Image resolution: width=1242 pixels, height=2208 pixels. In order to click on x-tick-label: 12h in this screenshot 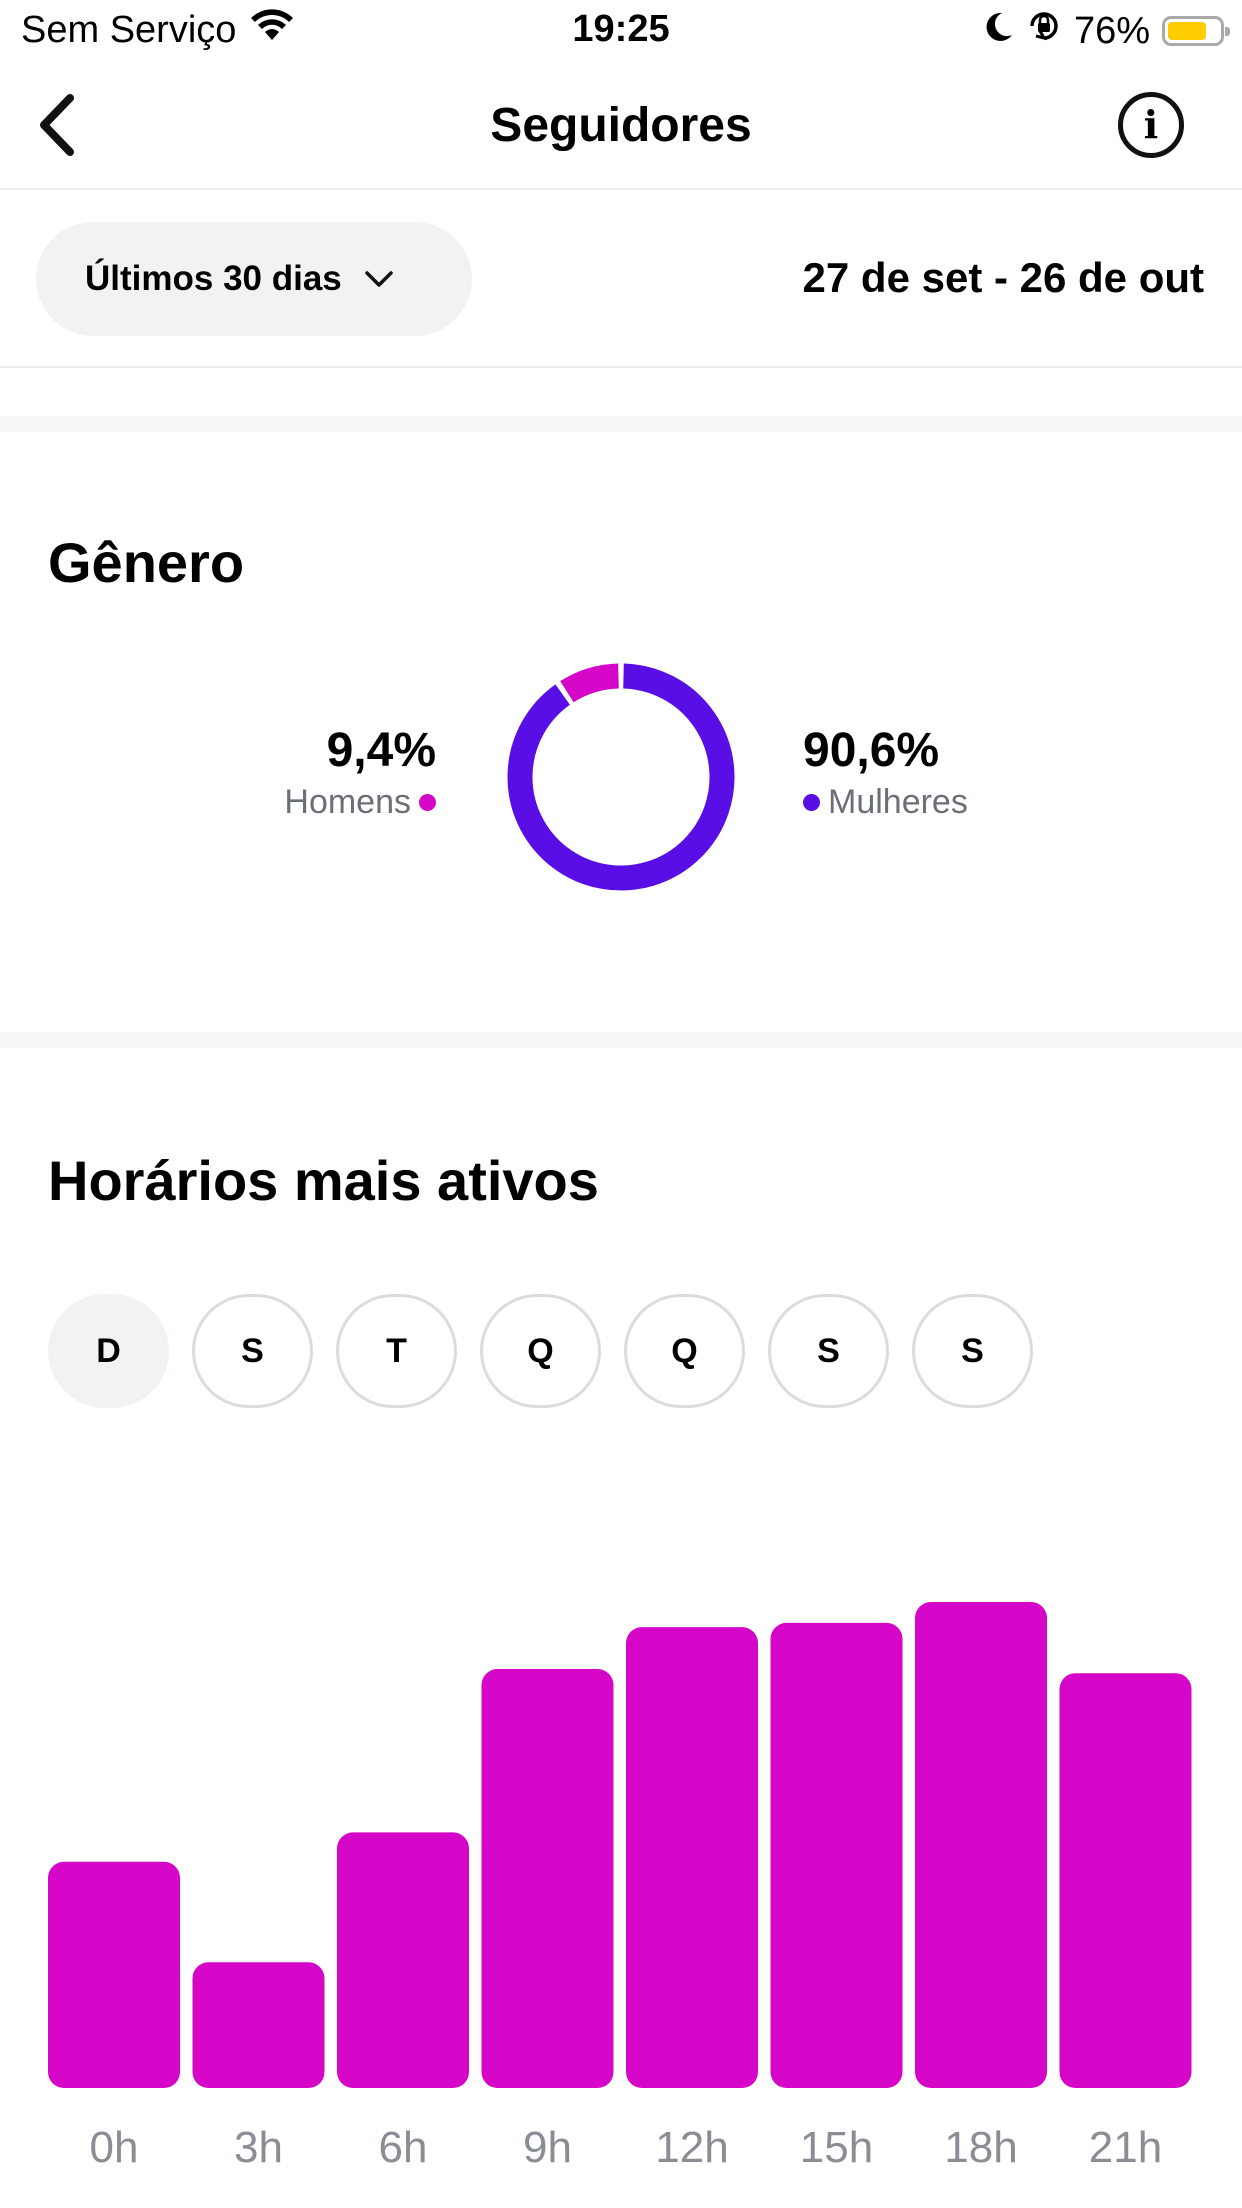, I will do `click(691, 2147)`.